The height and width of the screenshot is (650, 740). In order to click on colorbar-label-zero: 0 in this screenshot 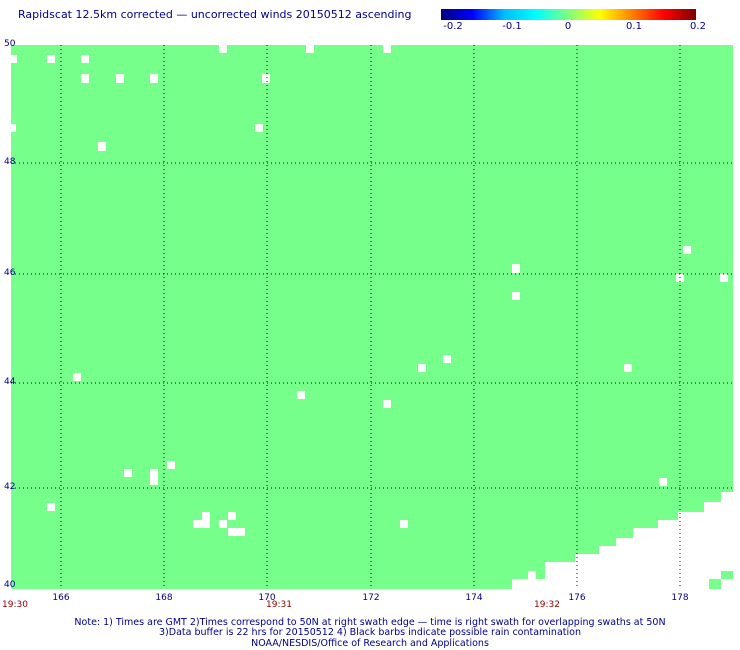, I will do `click(568, 26)`.